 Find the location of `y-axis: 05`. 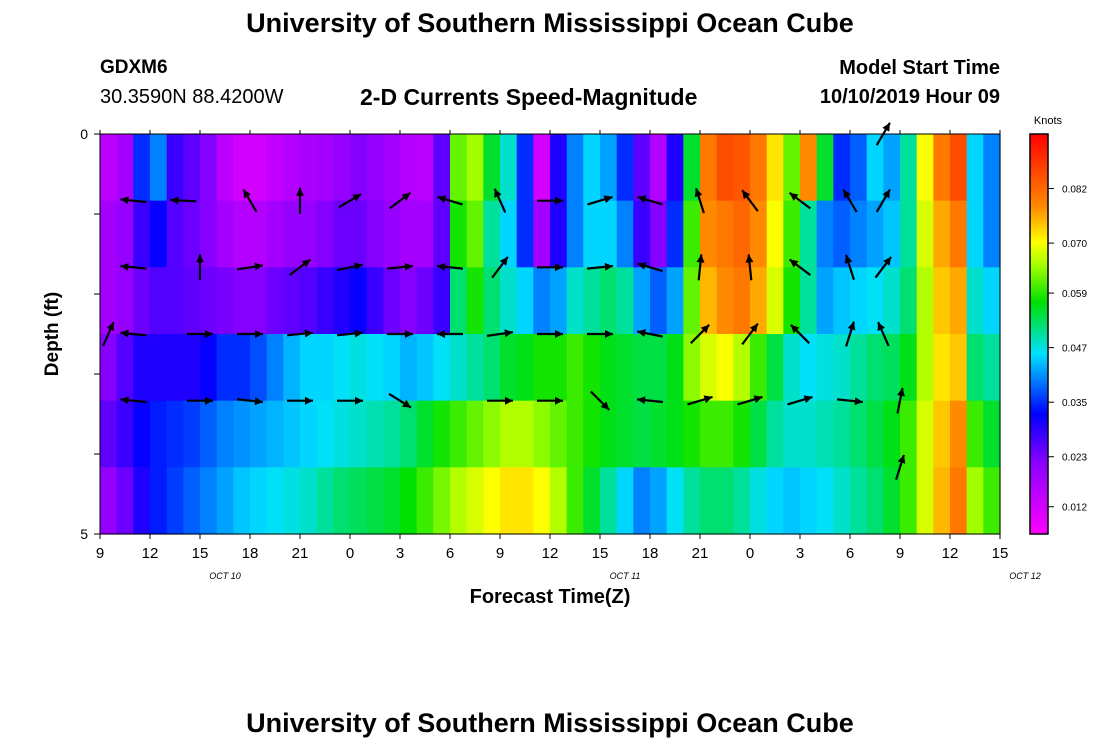

y-axis: 05 is located at coordinates (90, 334).